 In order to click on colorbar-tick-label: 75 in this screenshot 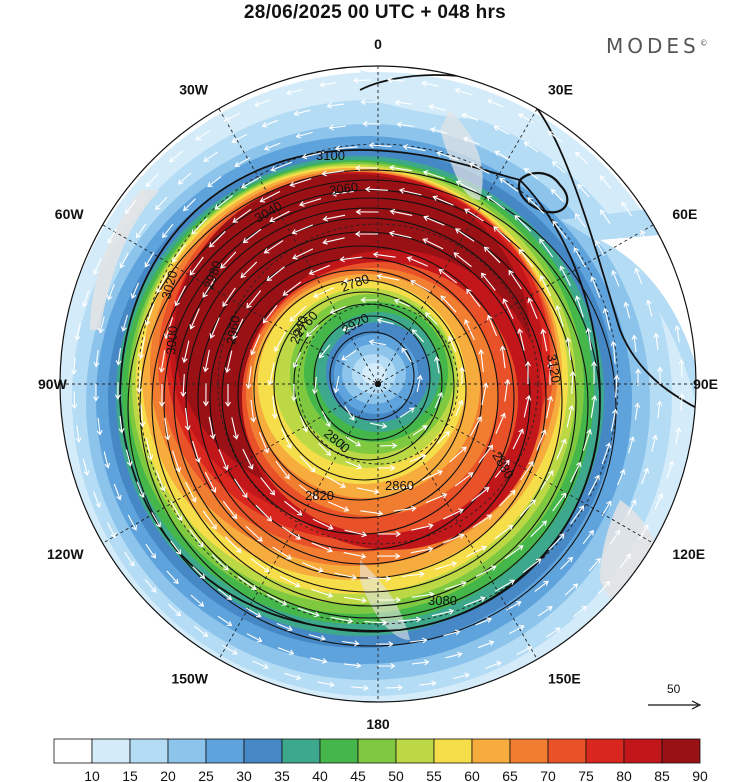, I will do `click(586, 775)`.